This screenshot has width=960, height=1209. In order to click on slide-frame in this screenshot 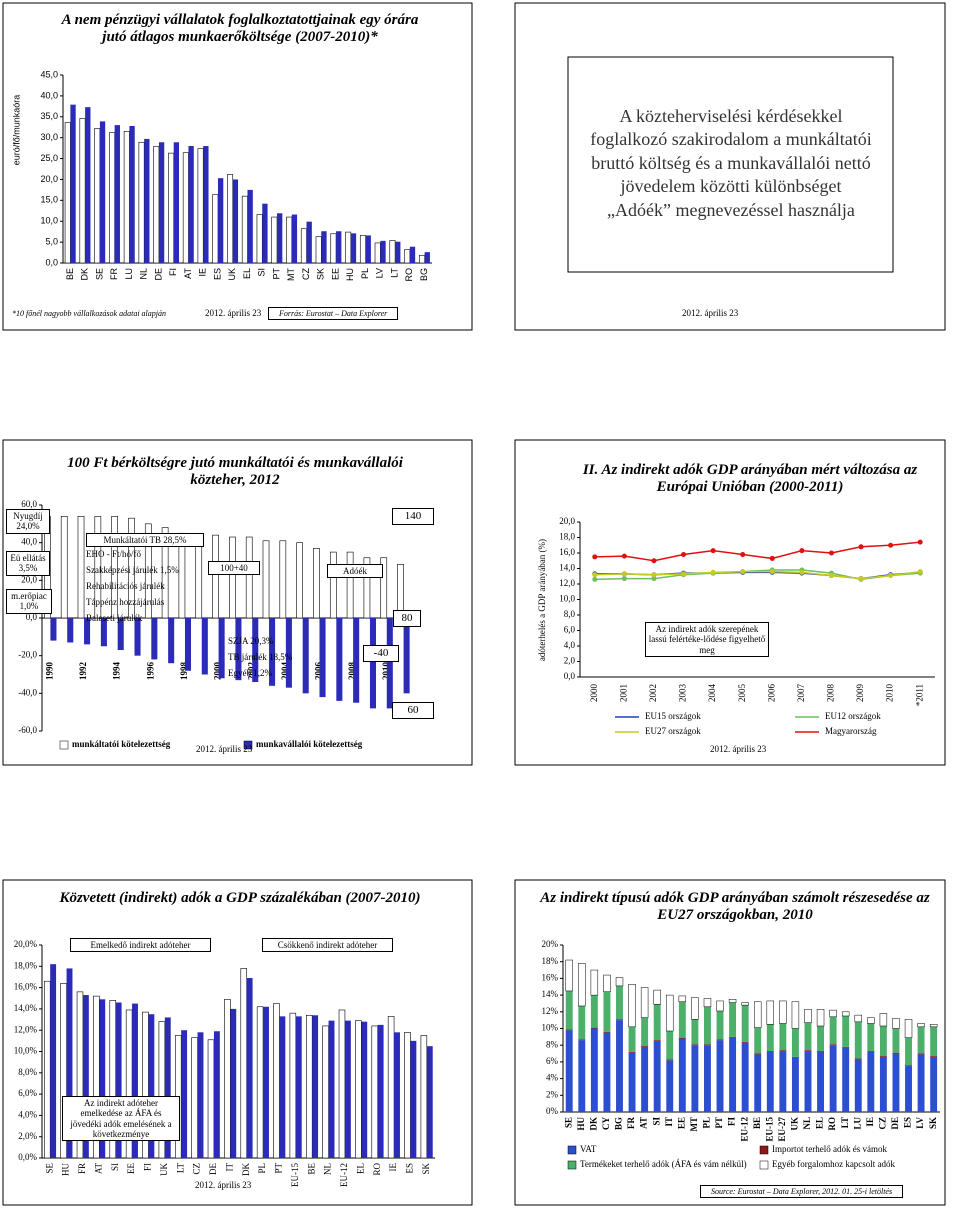, I will do `click(730, 166)`.